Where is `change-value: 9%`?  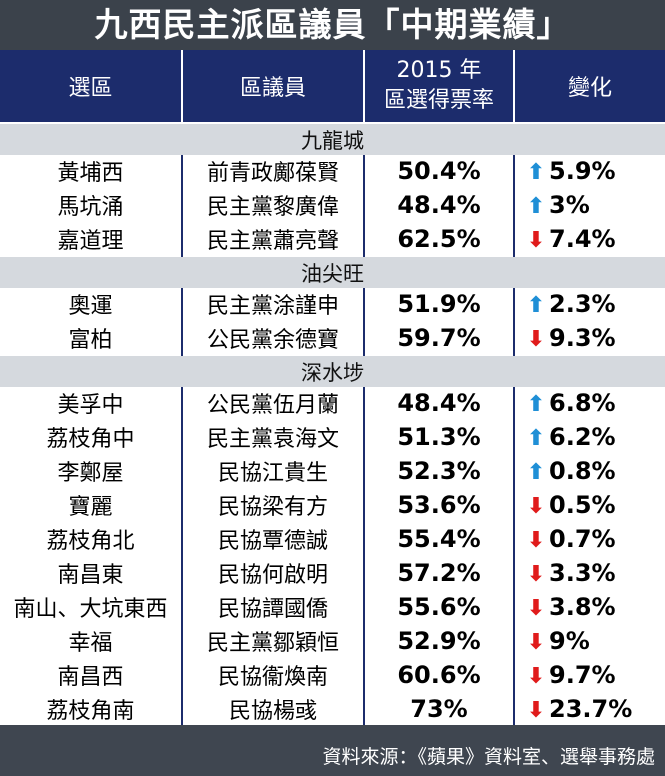
change-value: 9% is located at coordinates (569, 641).